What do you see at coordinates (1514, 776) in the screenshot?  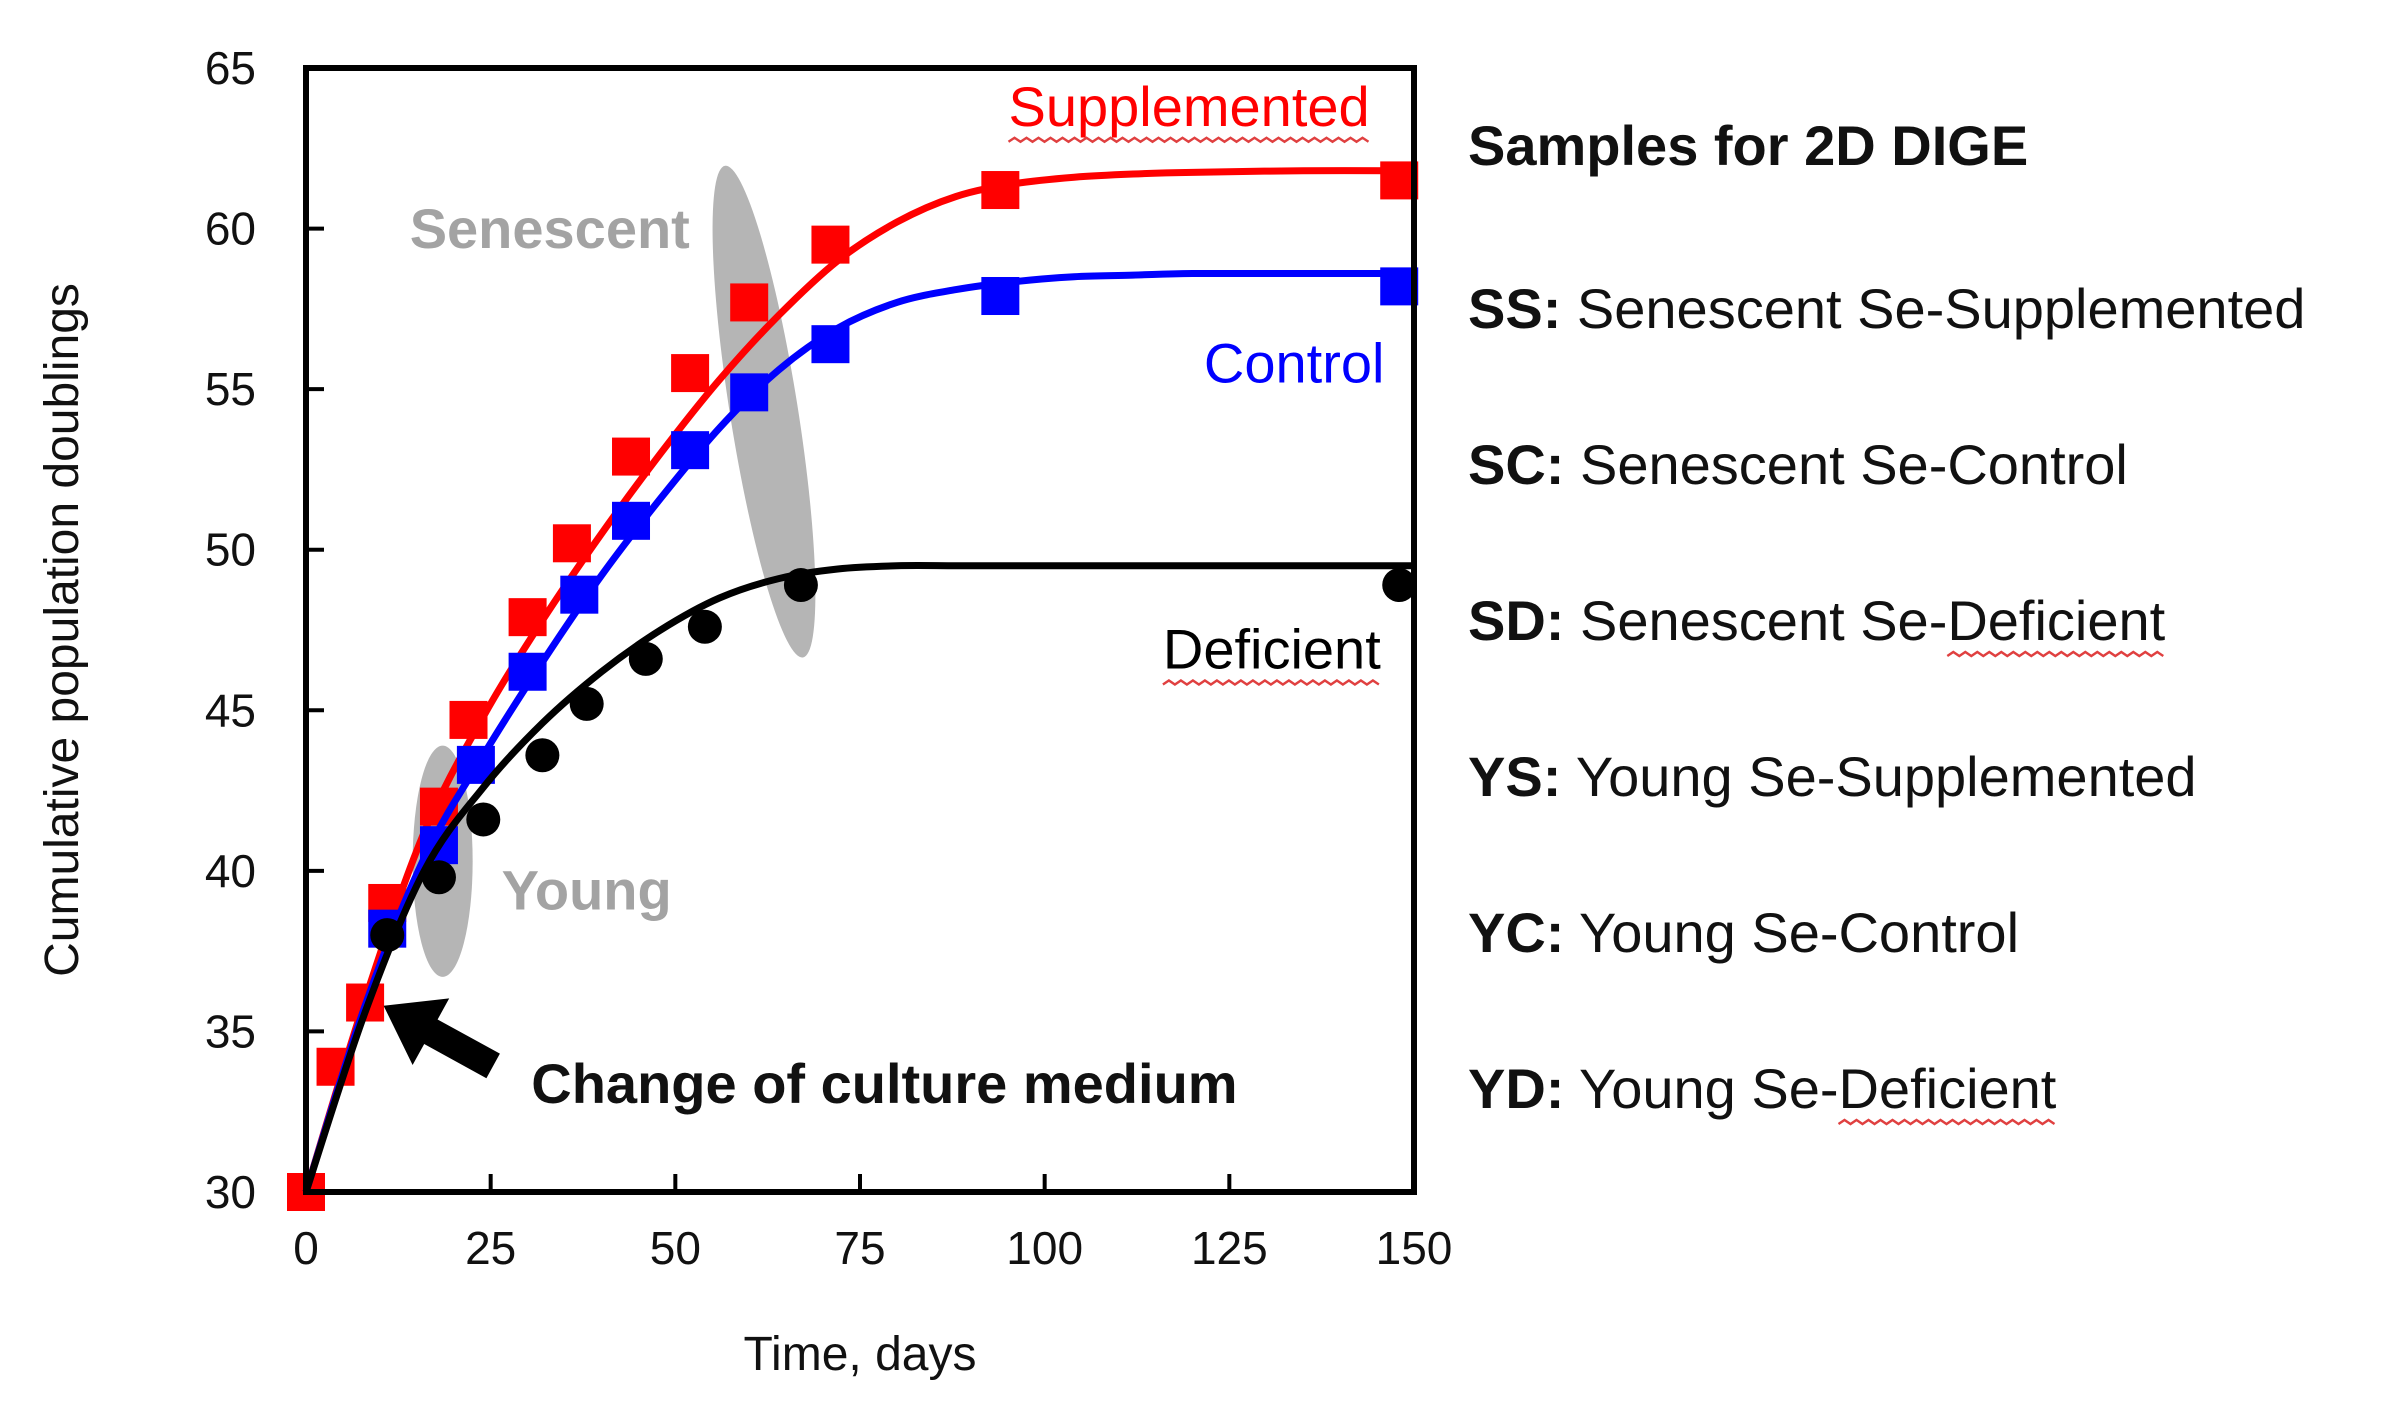 I see `legend-code: YS:` at bounding box center [1514, 776].